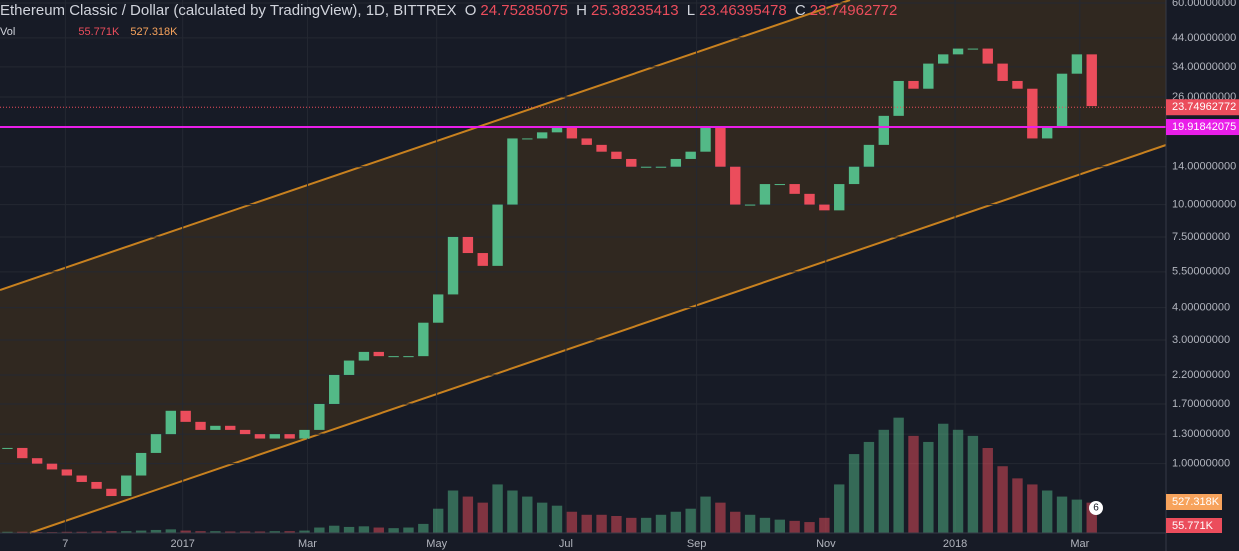 The height and width of the screenshot is (551, 1239). What do you see at coordinates (1202, 127) in the screenshot?
I see `level-tag` at bounding box center [1202, 127].